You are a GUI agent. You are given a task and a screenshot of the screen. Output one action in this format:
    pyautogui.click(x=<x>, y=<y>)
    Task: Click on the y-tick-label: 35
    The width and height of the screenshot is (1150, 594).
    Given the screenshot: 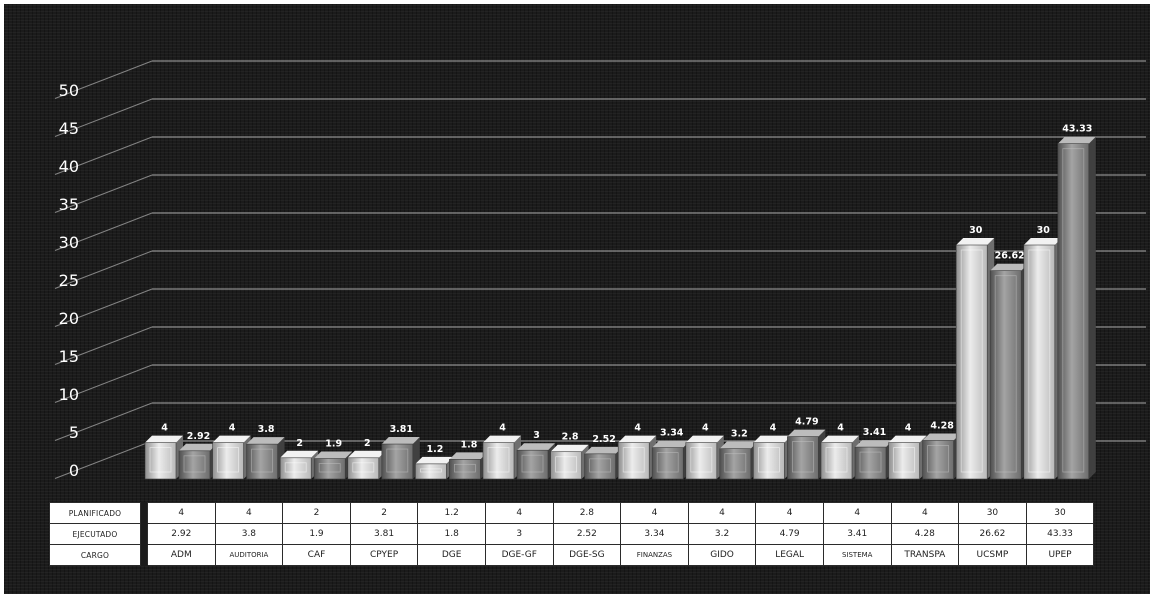 What is the action you would take?
    pyautogui.click(x=69, y=204)
    